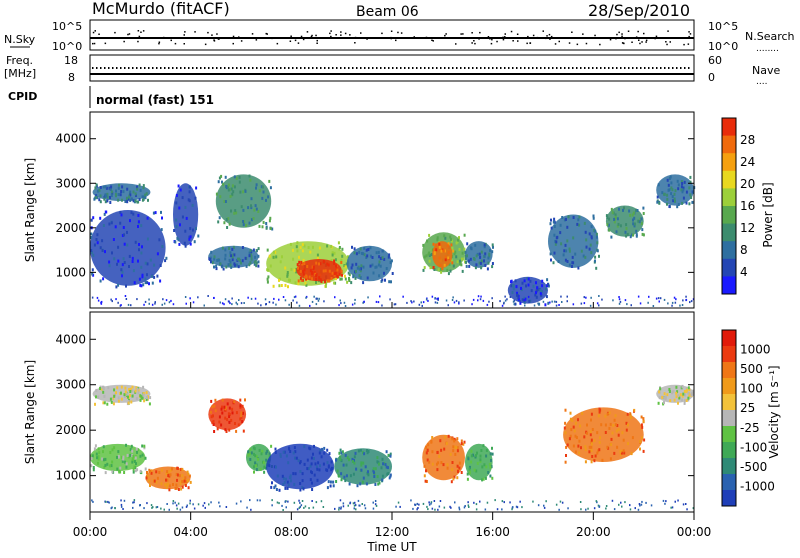 The width and height of the screenshot is (800, 558). Describe the element at coordinates (729, 215) in the screenshot. I see `power-colorbar-swatch` at that location.